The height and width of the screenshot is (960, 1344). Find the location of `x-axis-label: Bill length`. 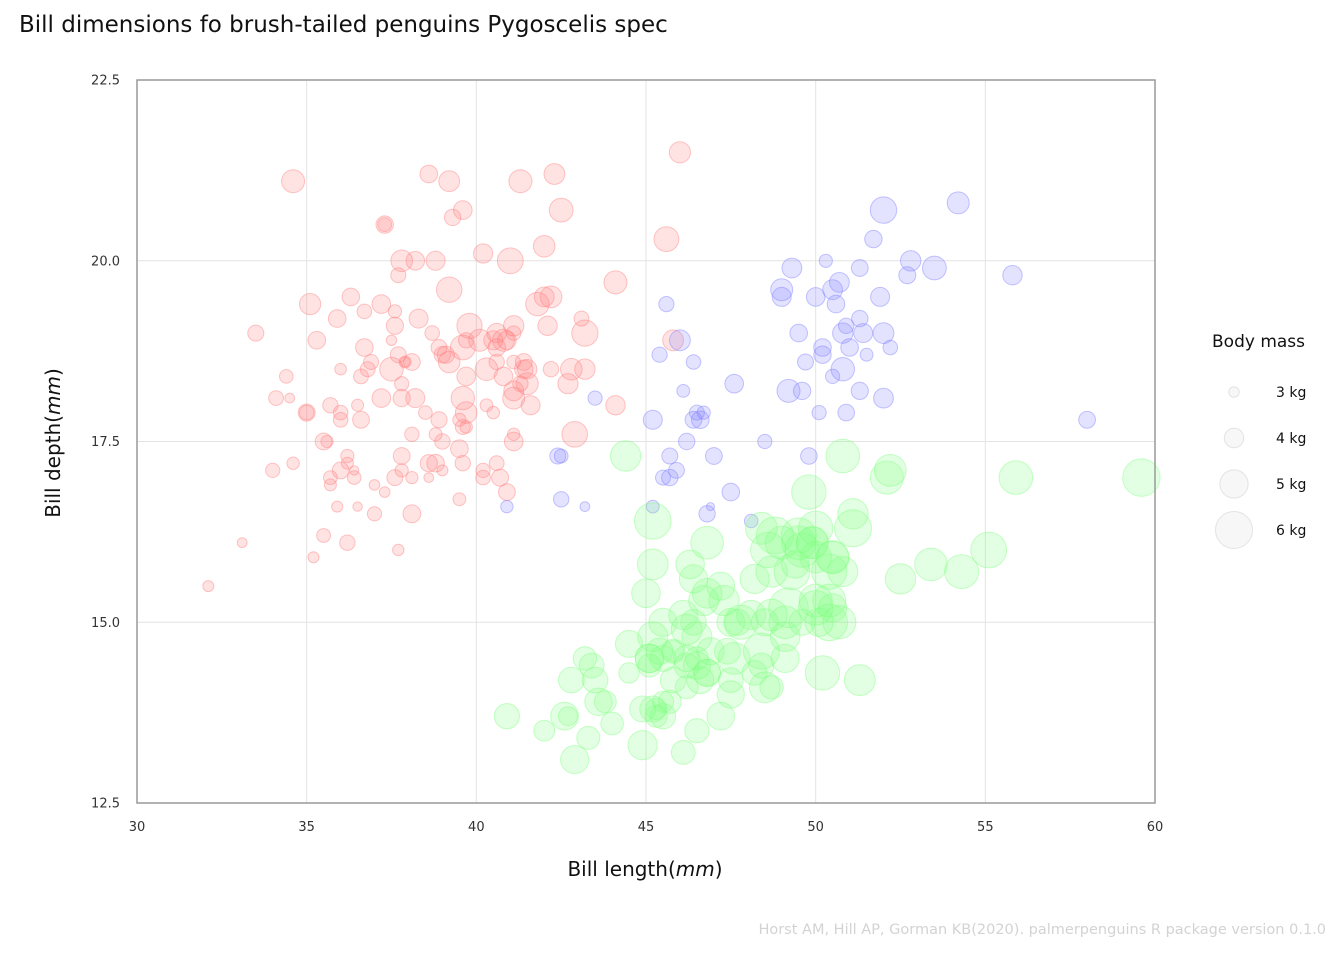

x-axis-label: Bill length is located at coordinates (617, 869).